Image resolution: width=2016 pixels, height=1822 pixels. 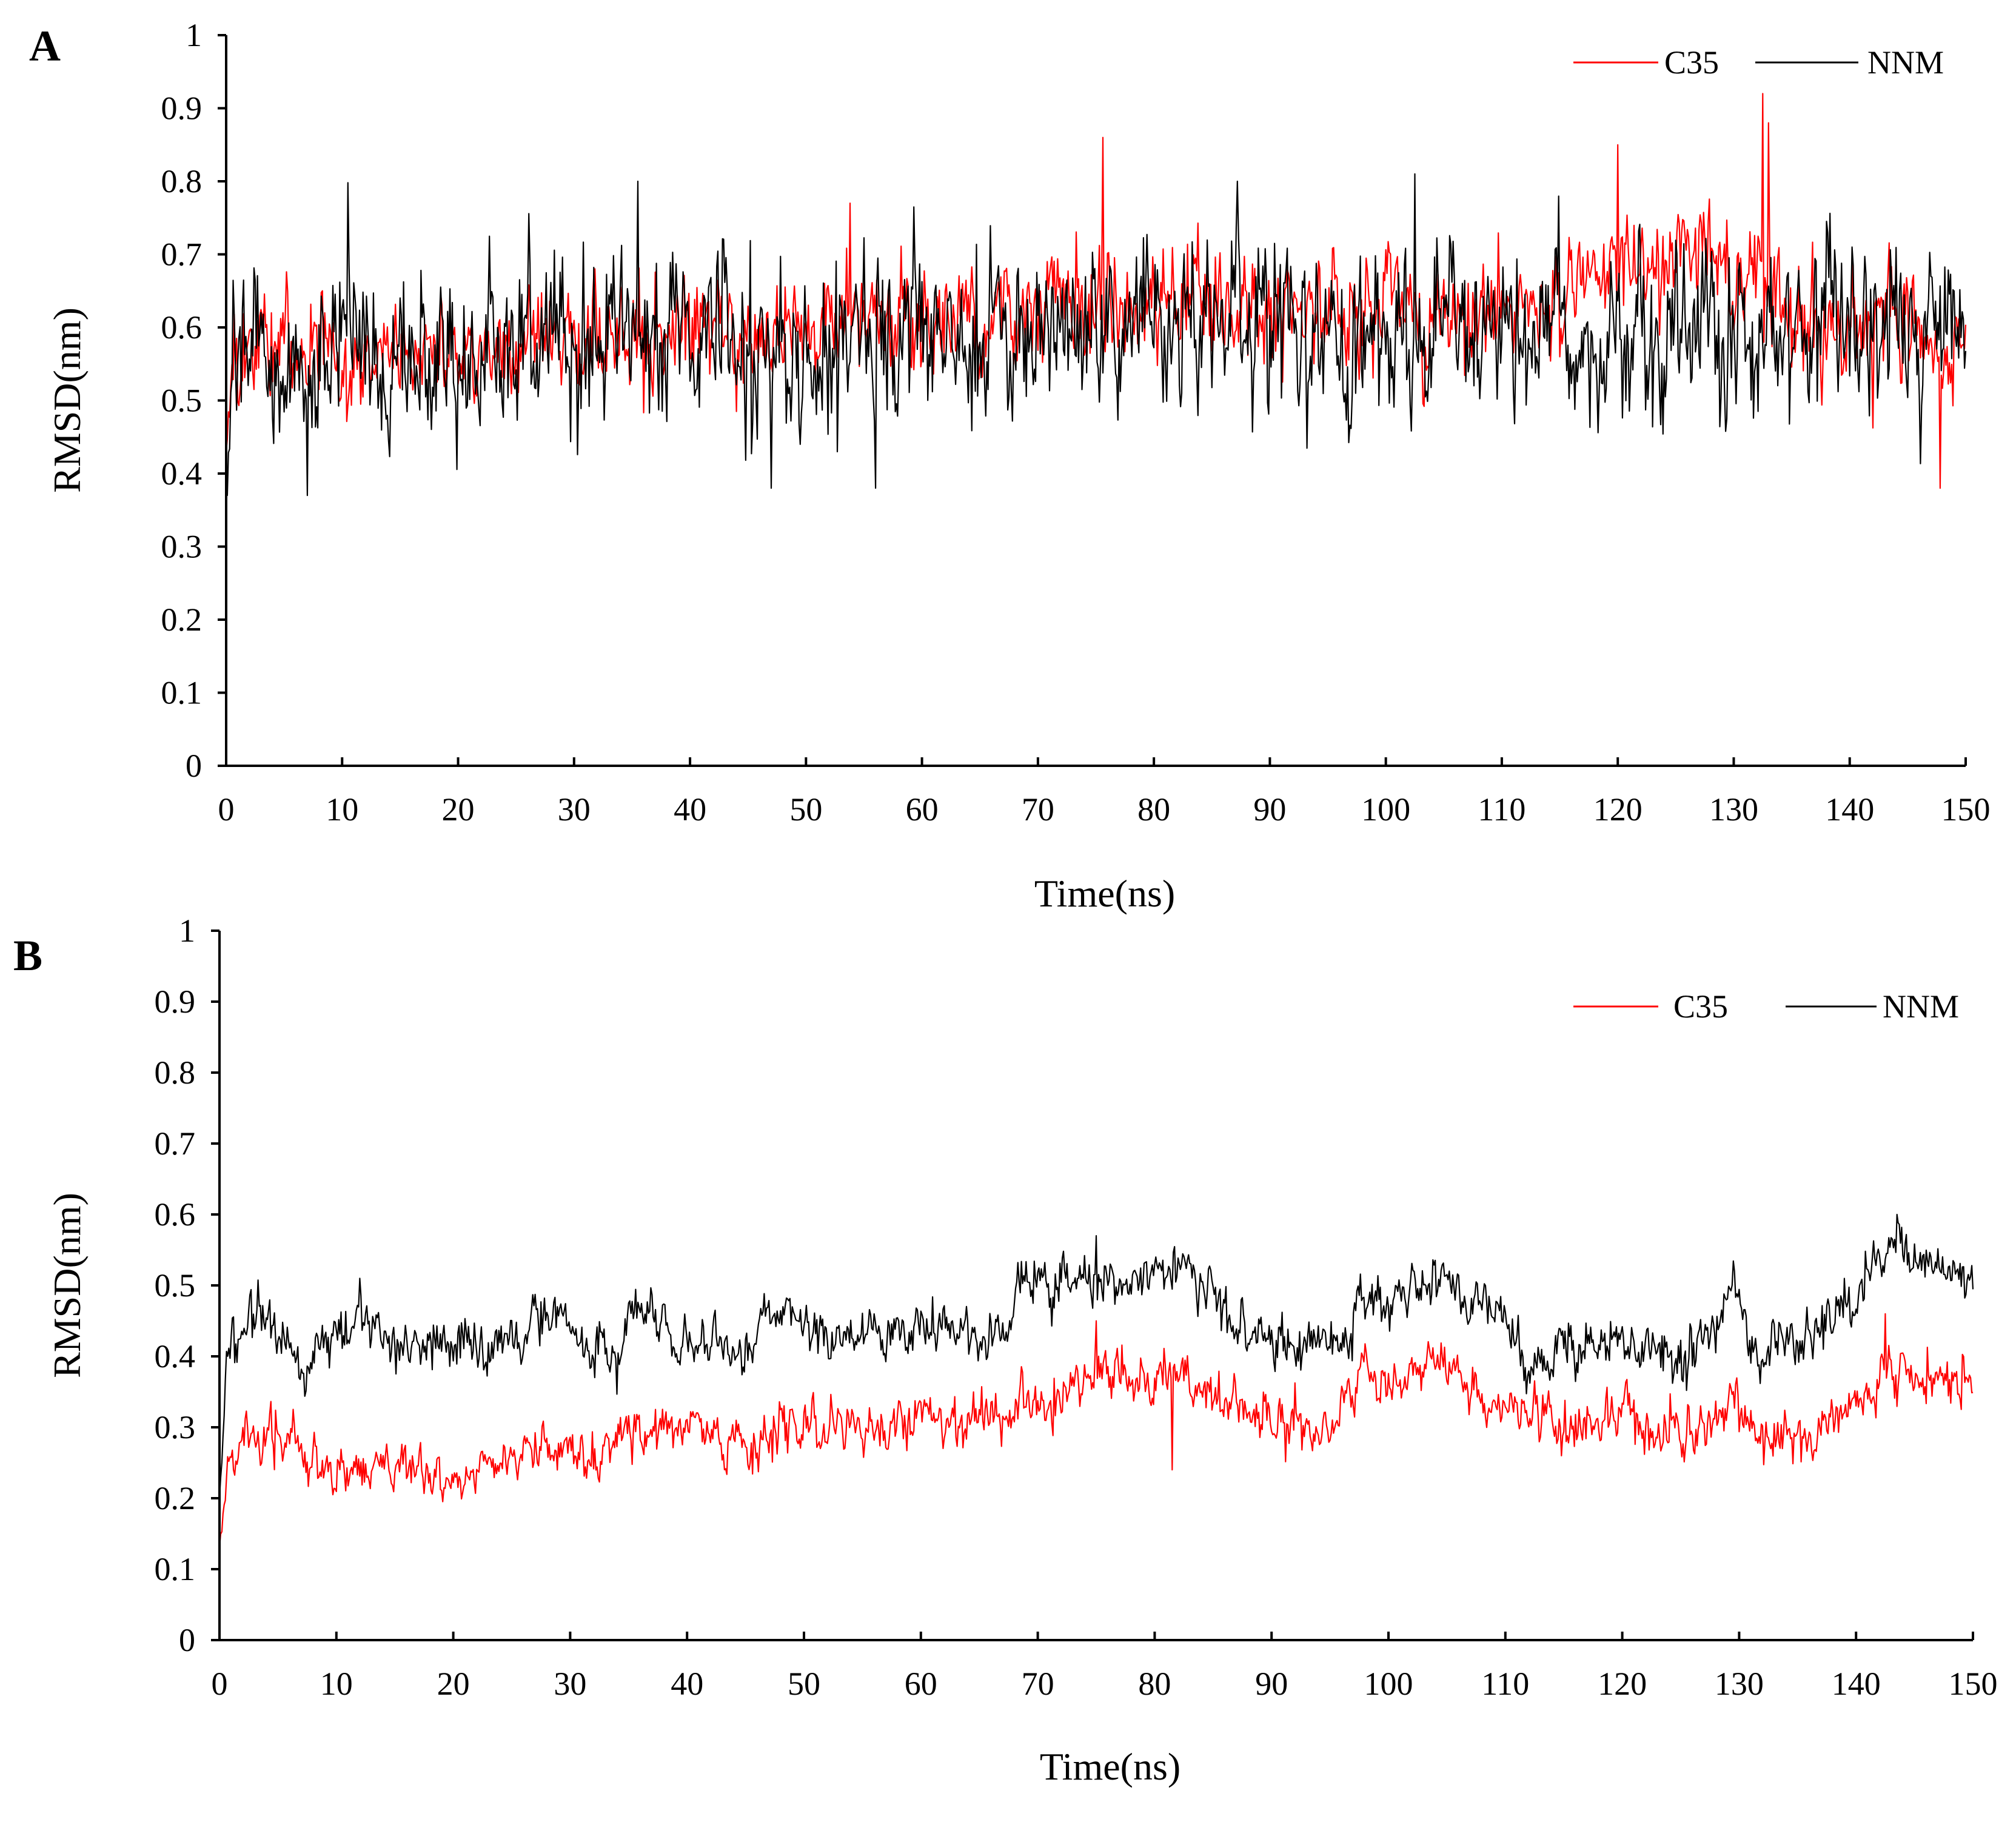 I want to click on y-tick-label-a: 0.9, so click(x=182, y=108).